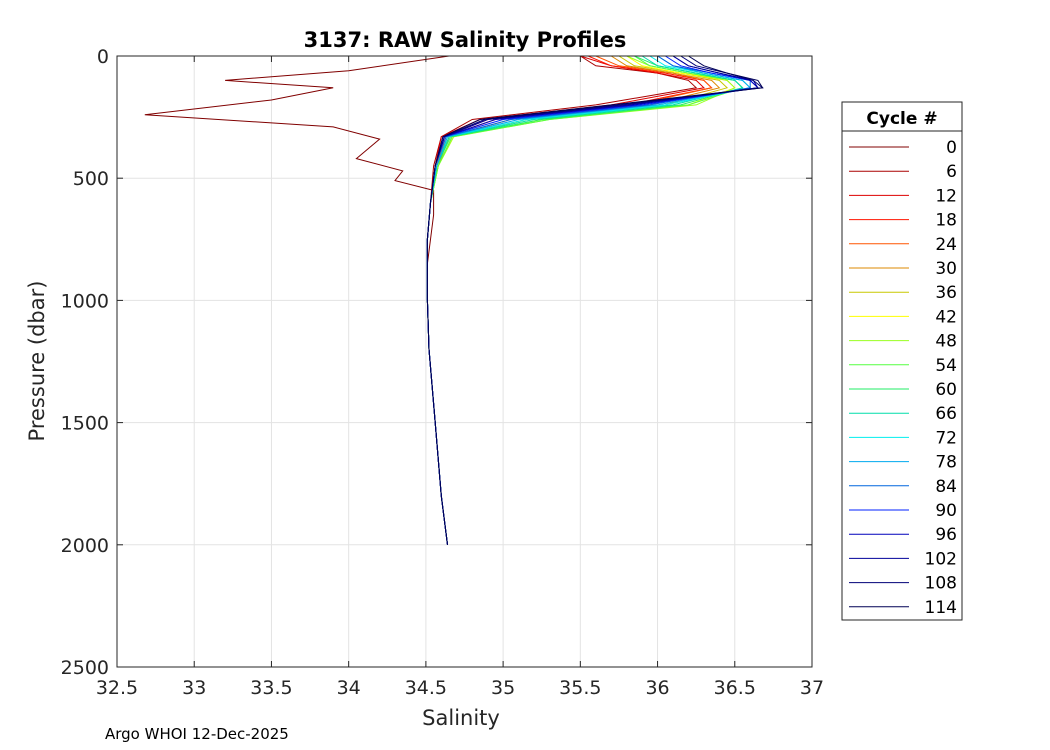  I want to click on x-tick-label: 36, so click(657, 688).